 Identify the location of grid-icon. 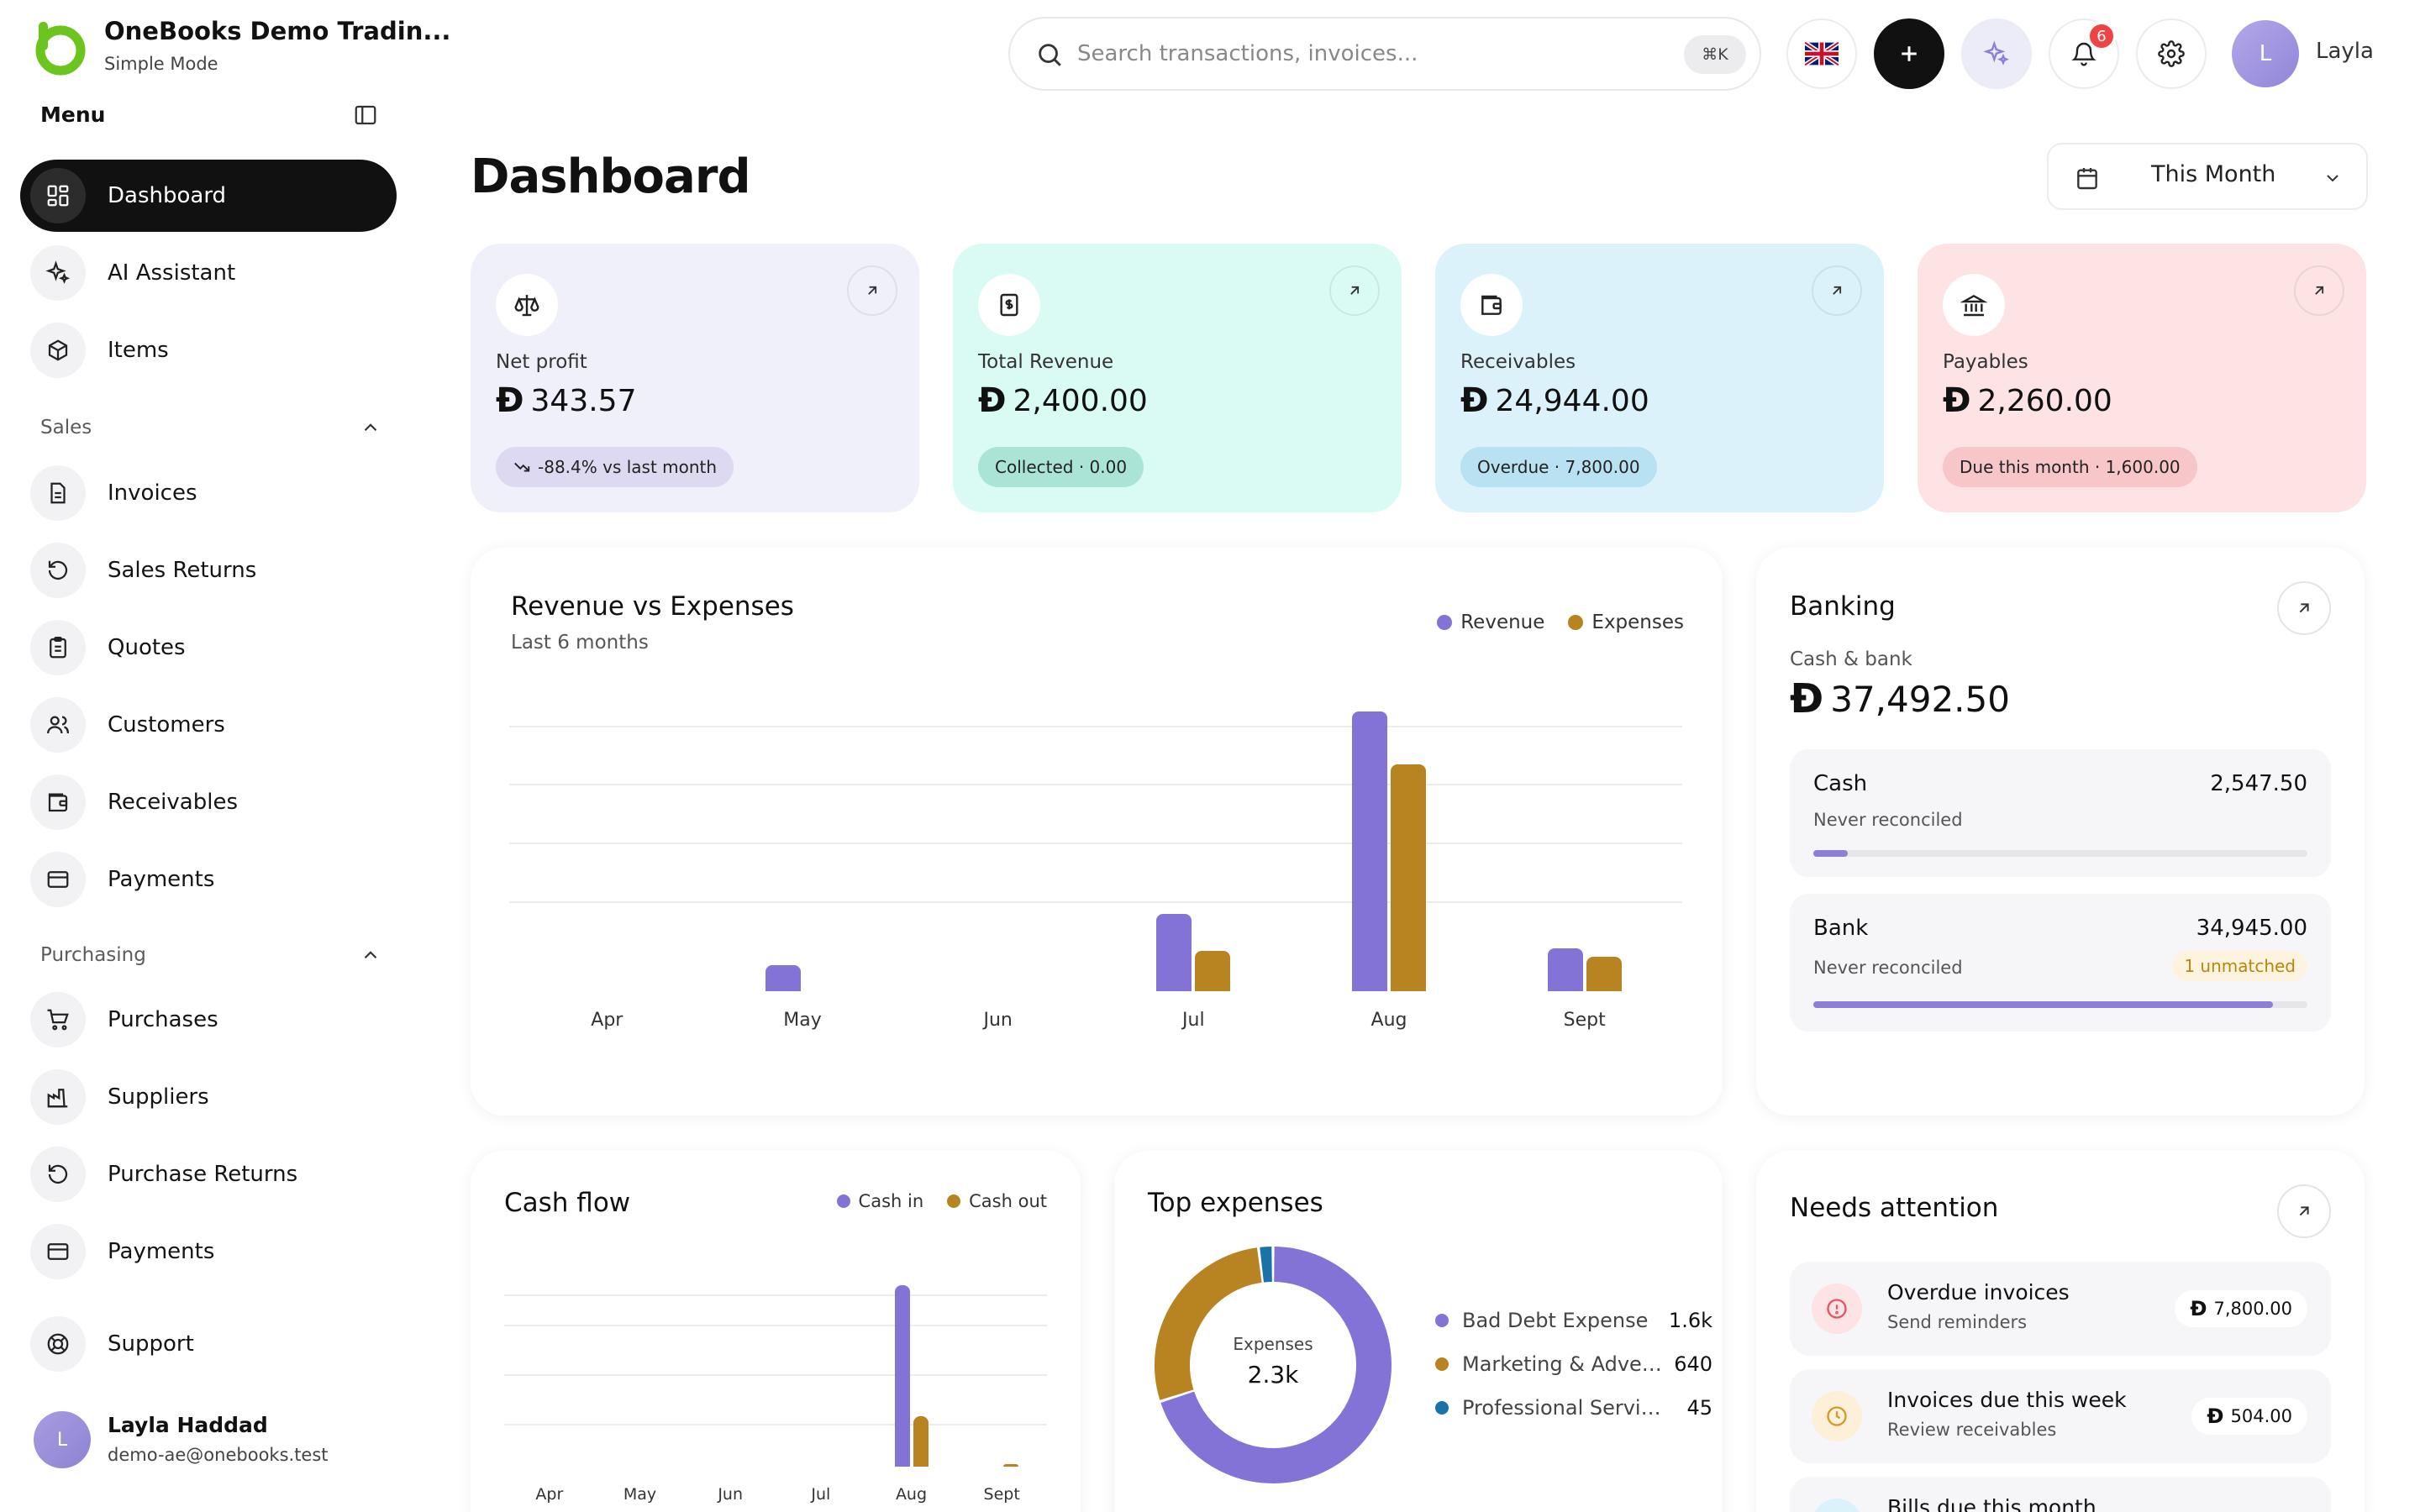
(58, 195).